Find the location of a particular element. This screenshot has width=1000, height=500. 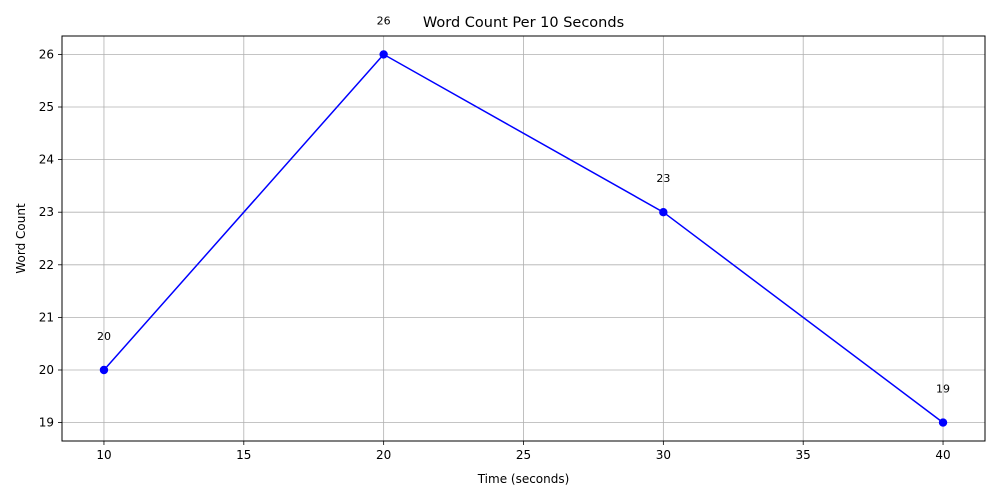

x-axis-ticks: 10 15 20 25 30 35 40 is located at coordinates (523, 451).